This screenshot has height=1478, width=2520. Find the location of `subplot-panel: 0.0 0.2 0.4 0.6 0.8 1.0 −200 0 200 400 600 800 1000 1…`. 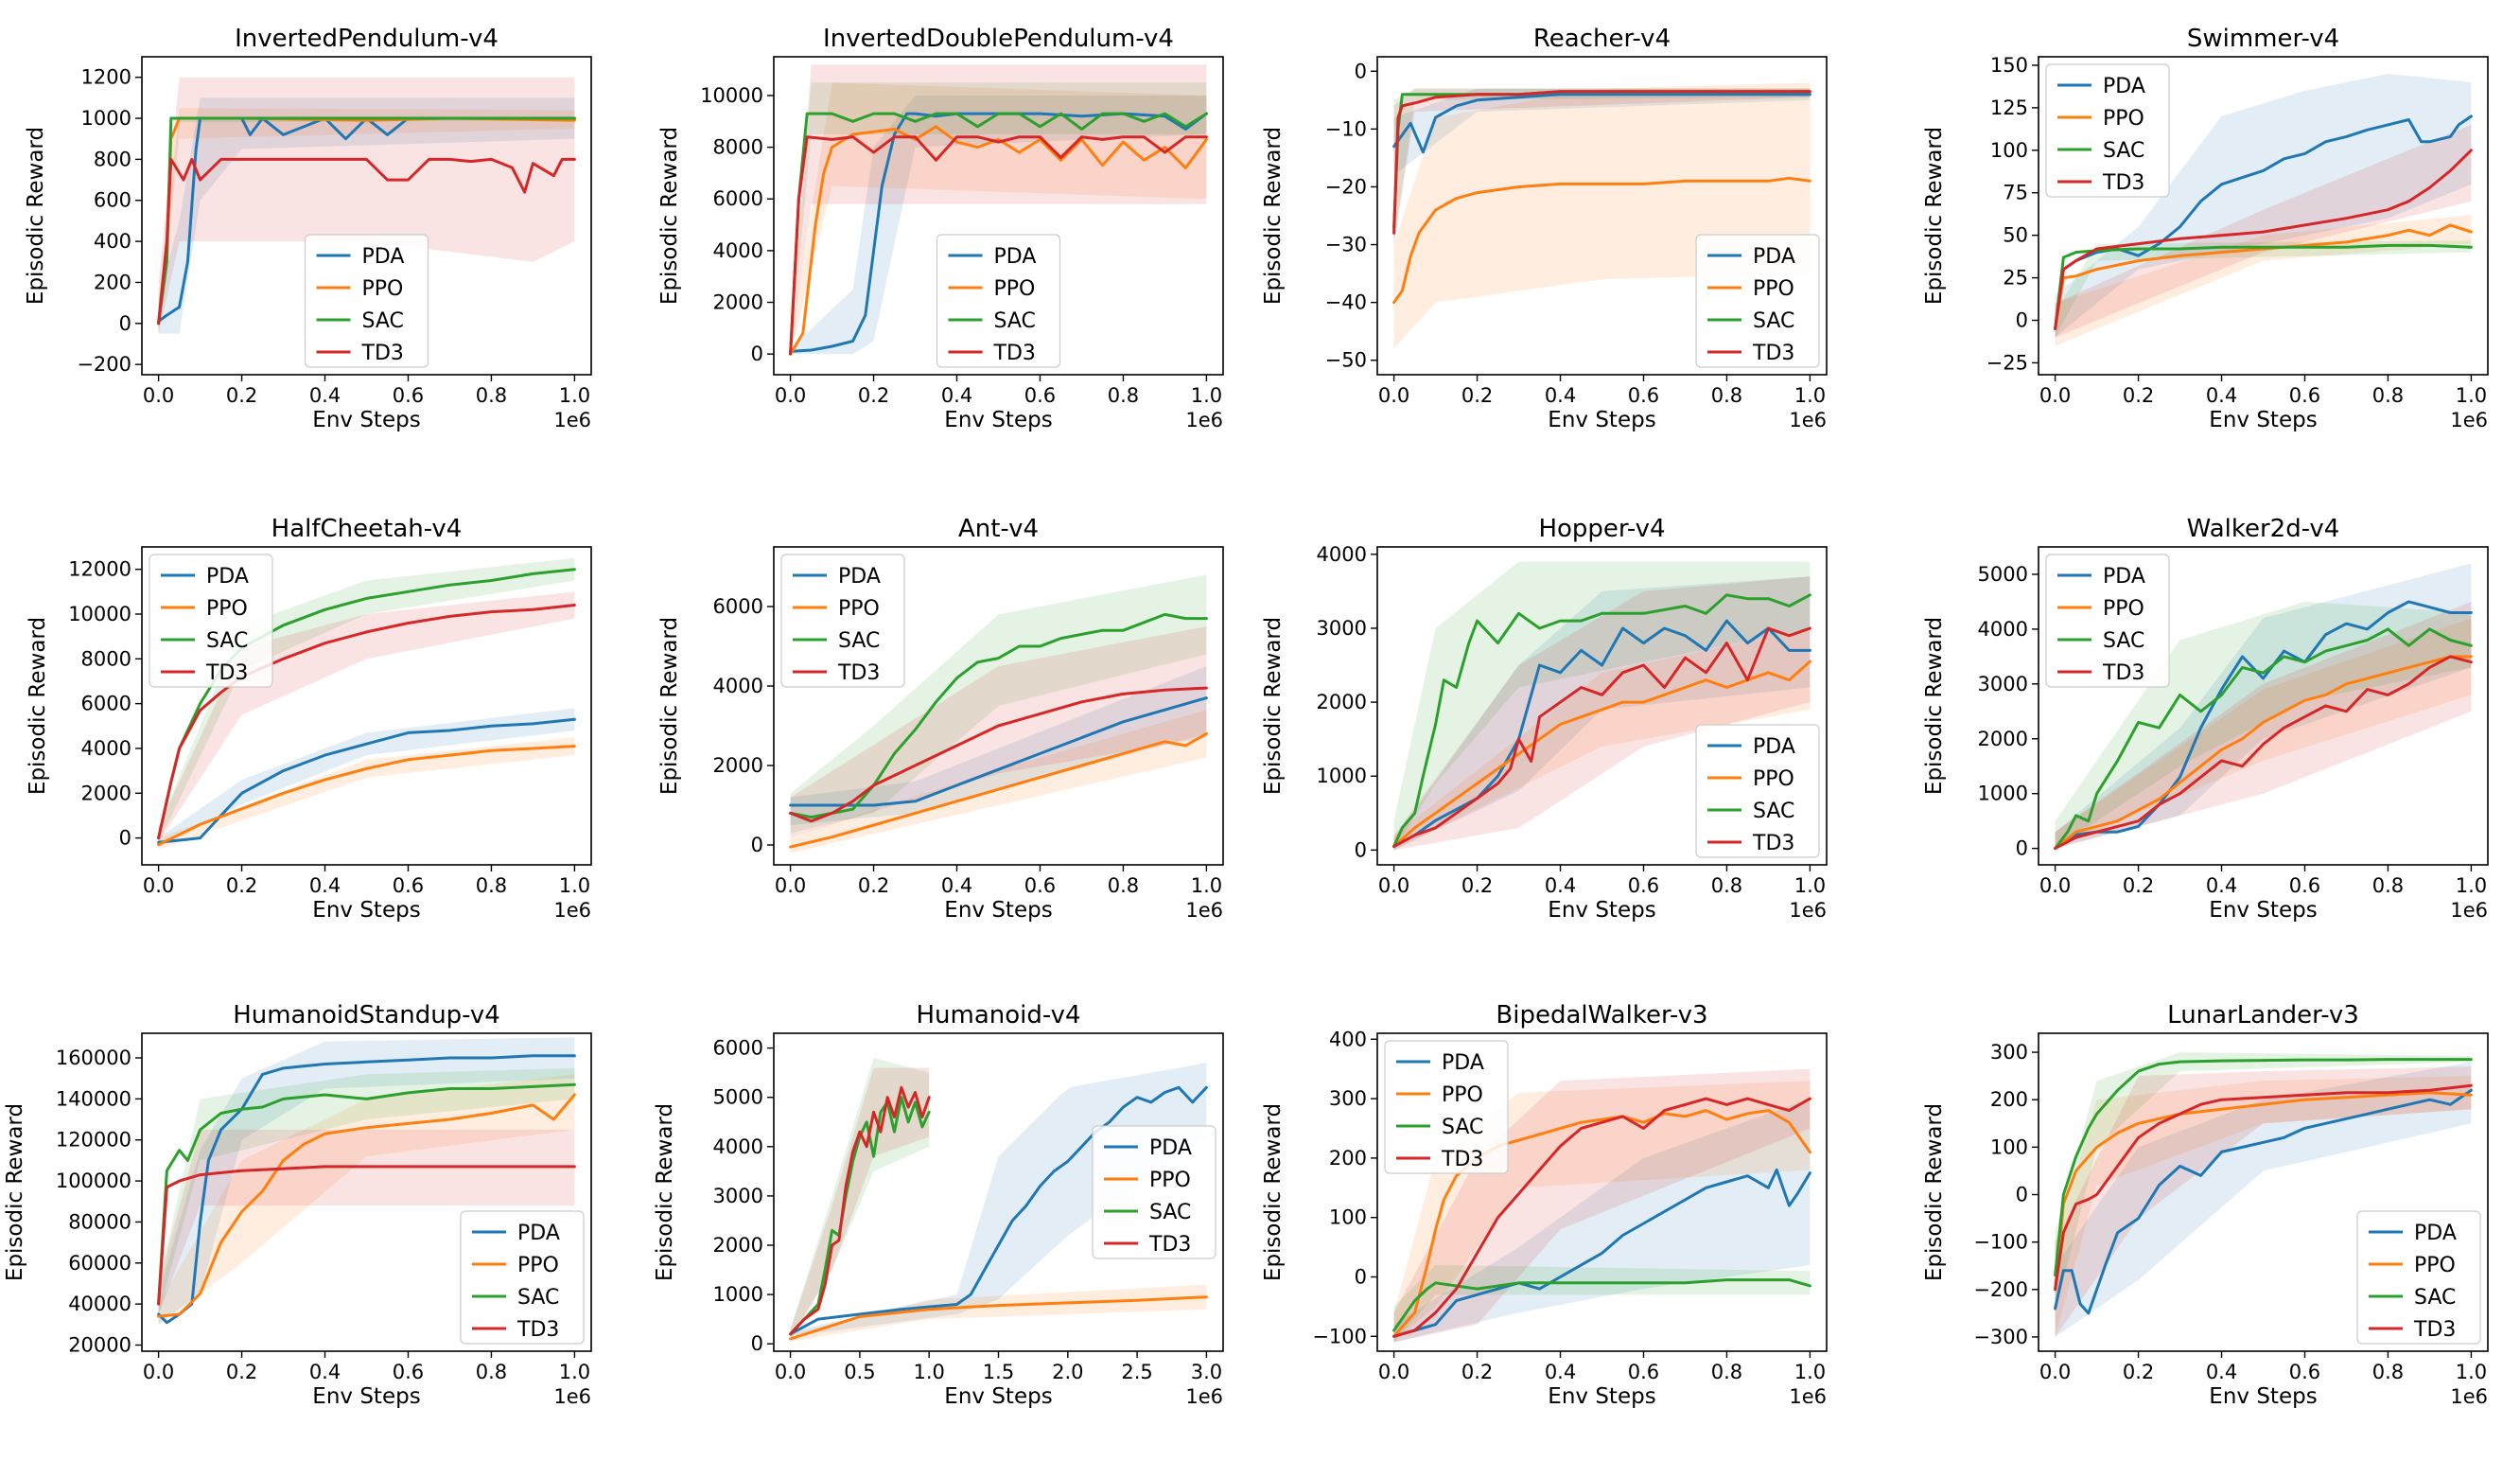

subplot-panel: 0.0 0.2 0.4 0.6 0.8 1.0 −200 0 200 400 600 800 1000 1… is located at coordinates (308, 229).